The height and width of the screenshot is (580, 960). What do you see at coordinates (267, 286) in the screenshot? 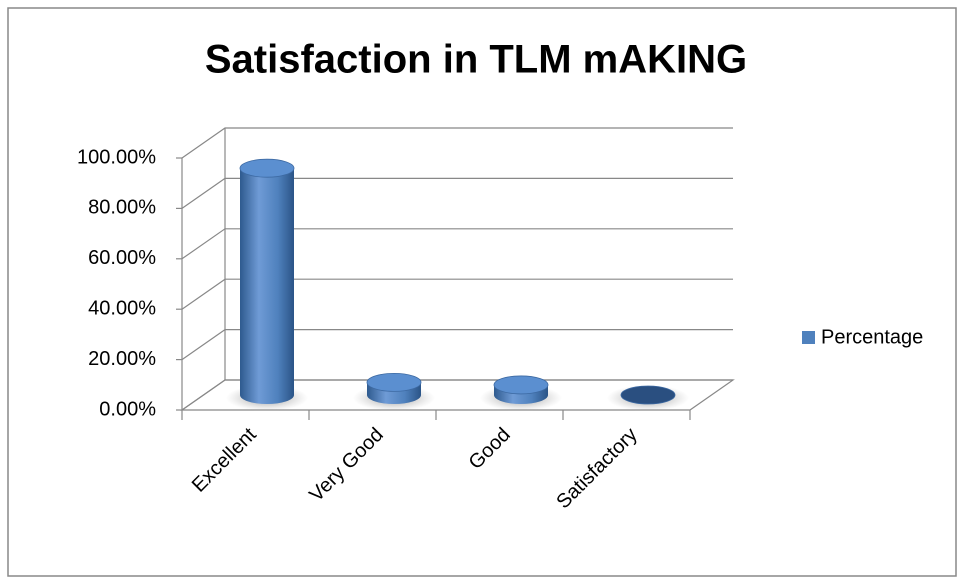
I see `bar` at bounding box center [267, 286].